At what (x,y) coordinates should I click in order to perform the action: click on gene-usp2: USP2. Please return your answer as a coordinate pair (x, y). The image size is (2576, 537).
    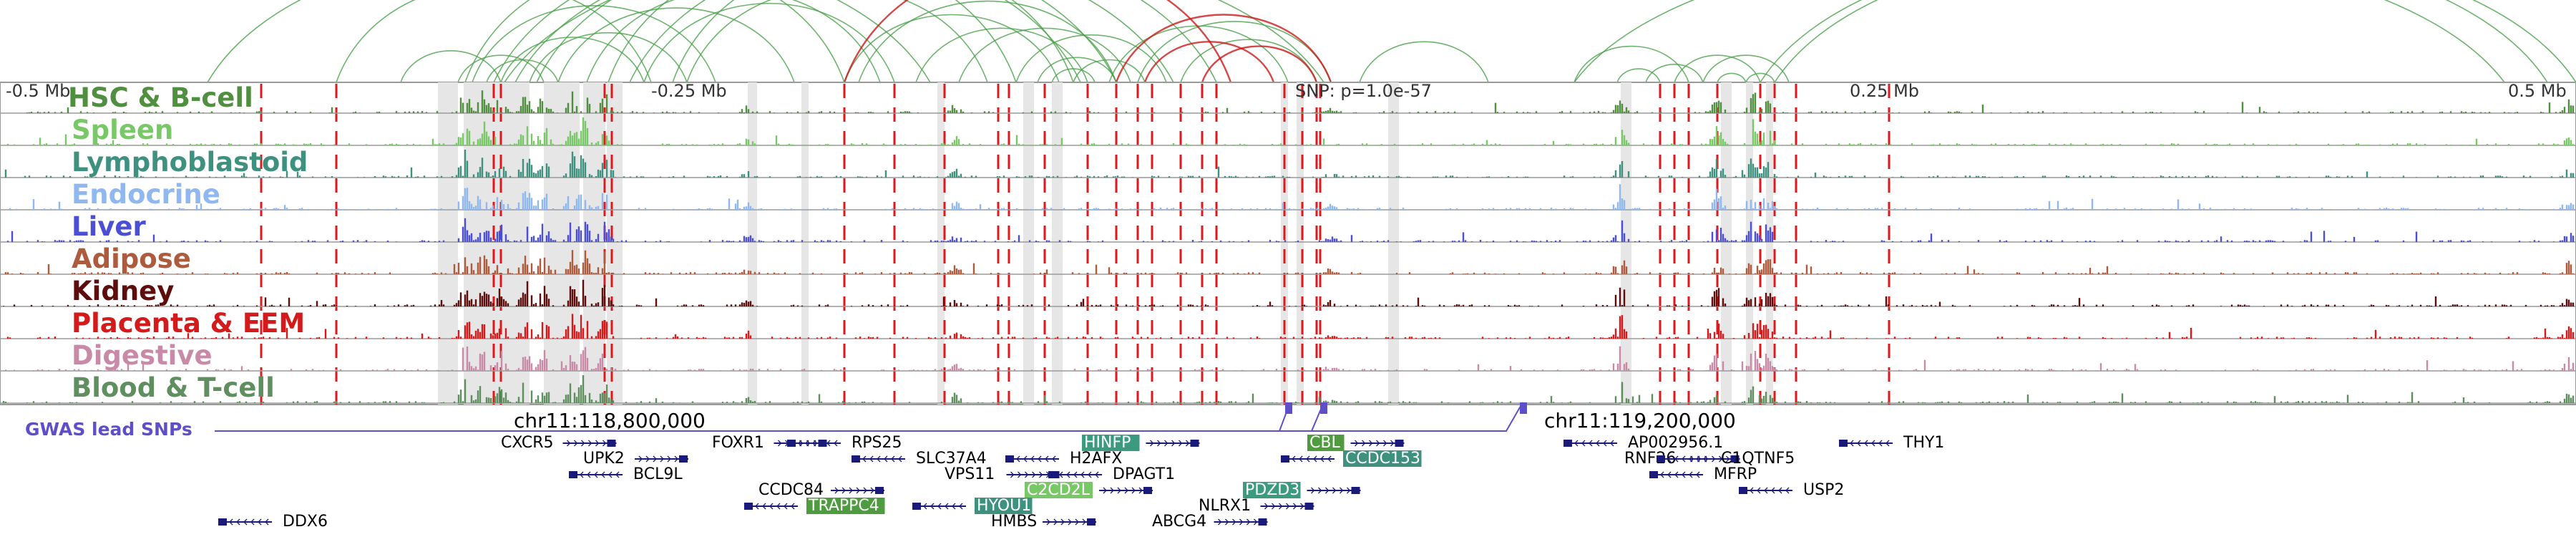
    Looking at the image, I should click on (1791, 490).